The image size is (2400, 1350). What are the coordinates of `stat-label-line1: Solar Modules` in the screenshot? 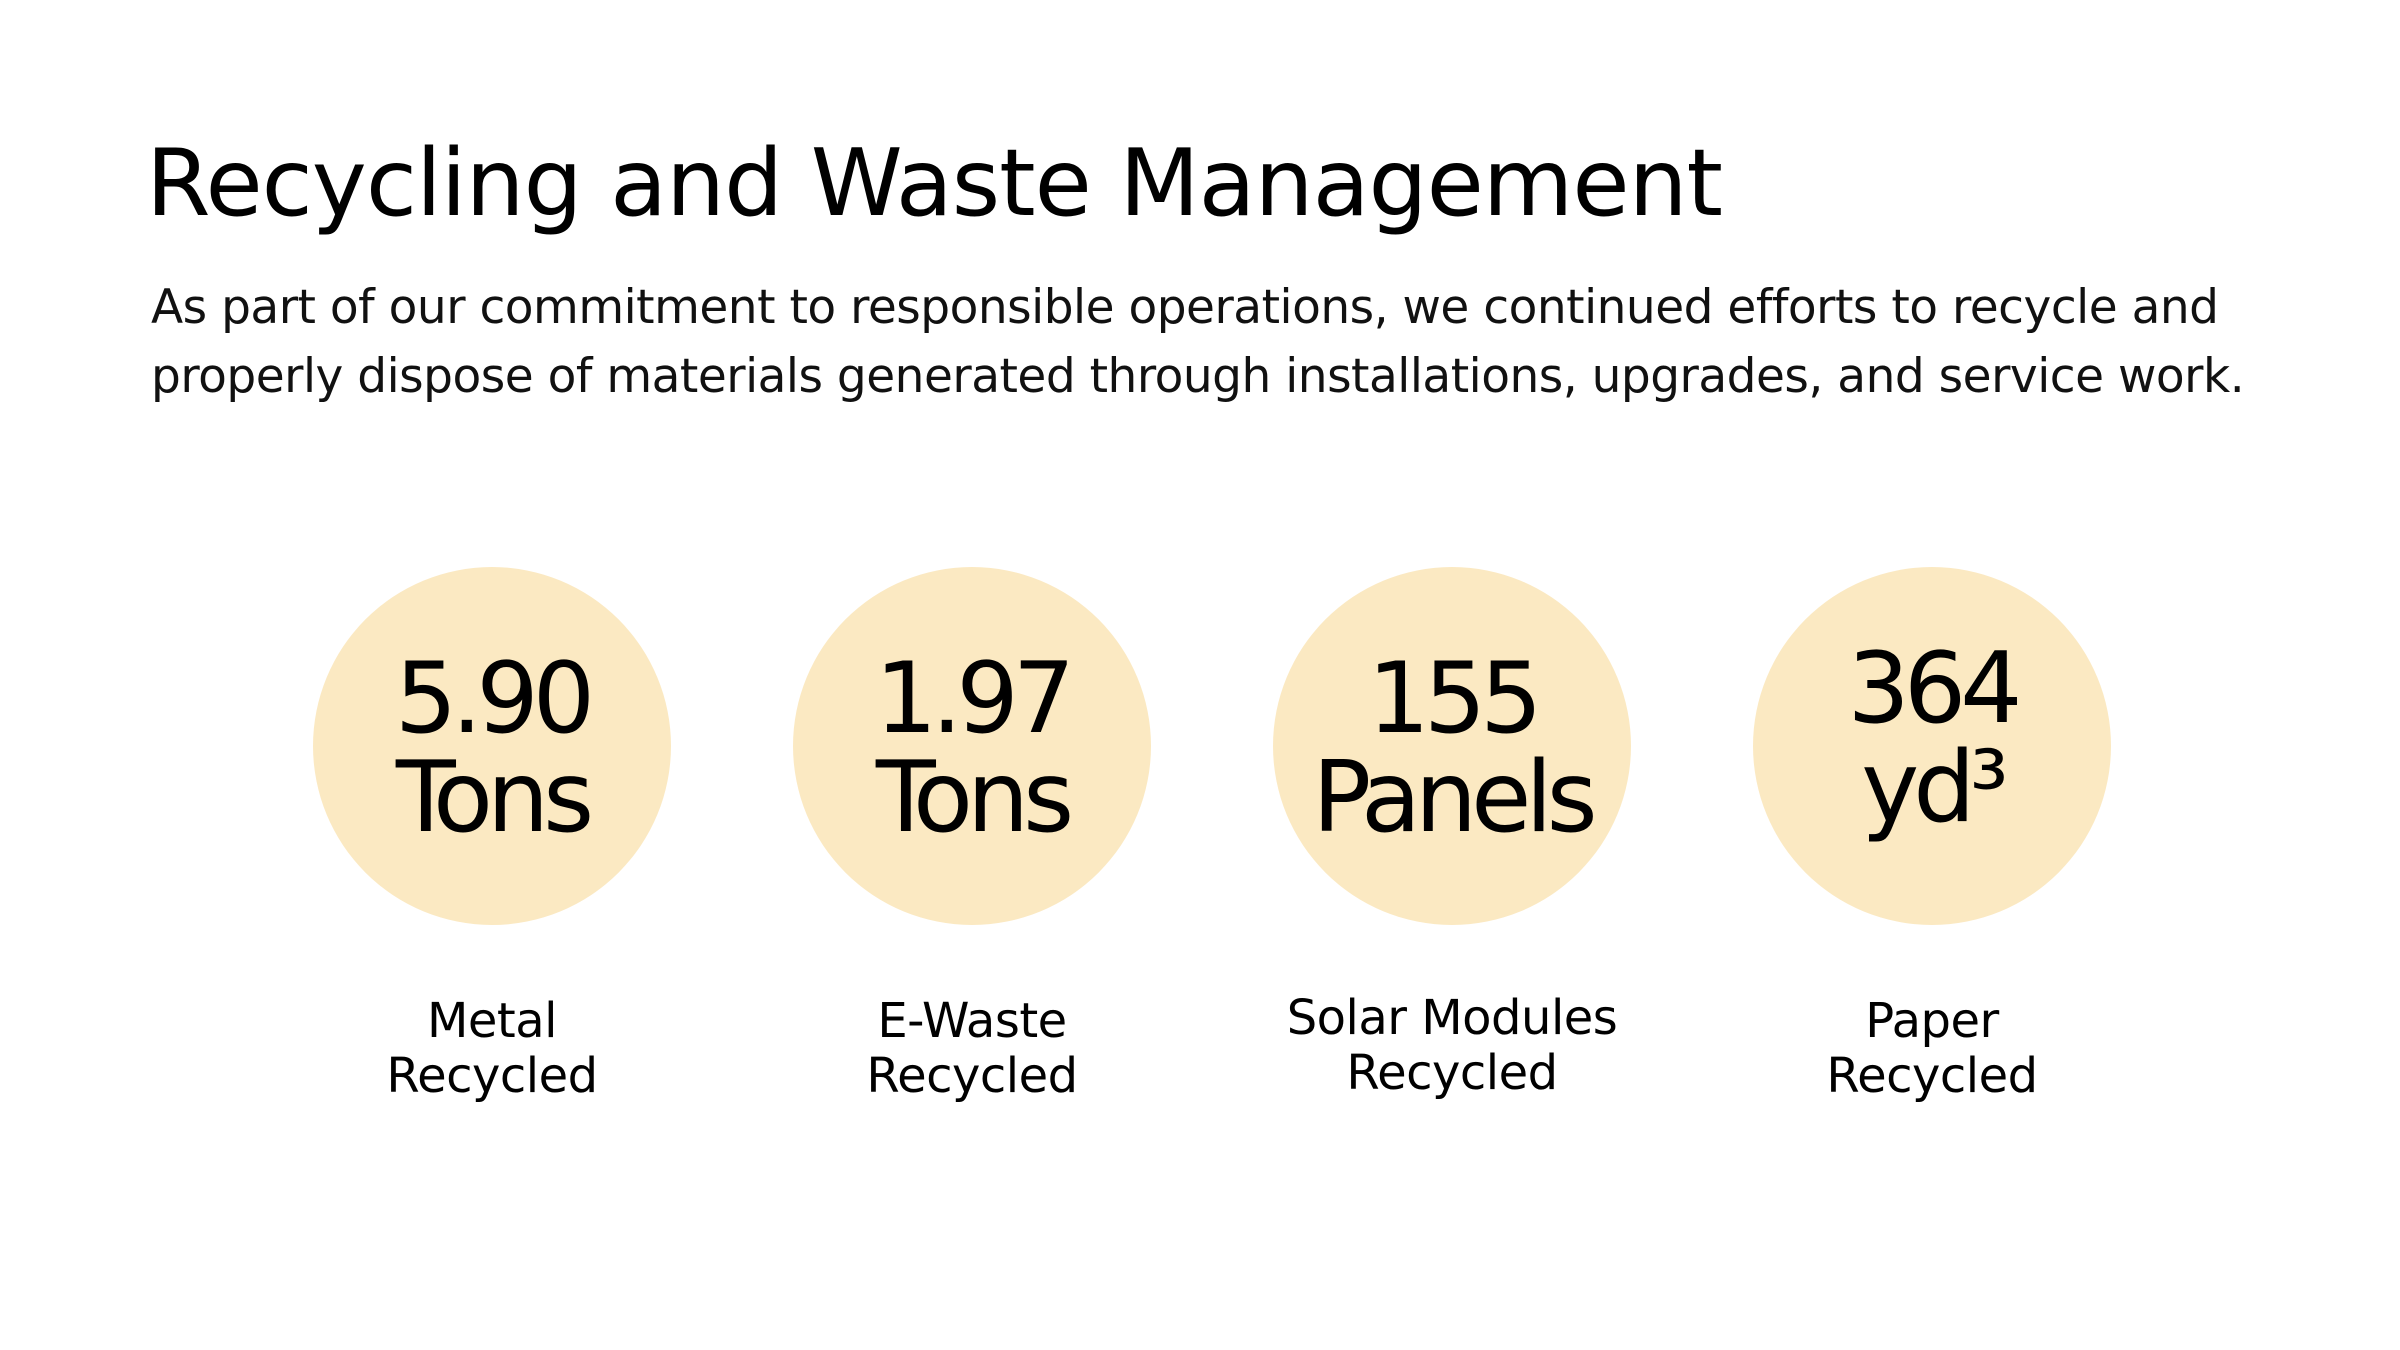 It's located at (1452, 1018).